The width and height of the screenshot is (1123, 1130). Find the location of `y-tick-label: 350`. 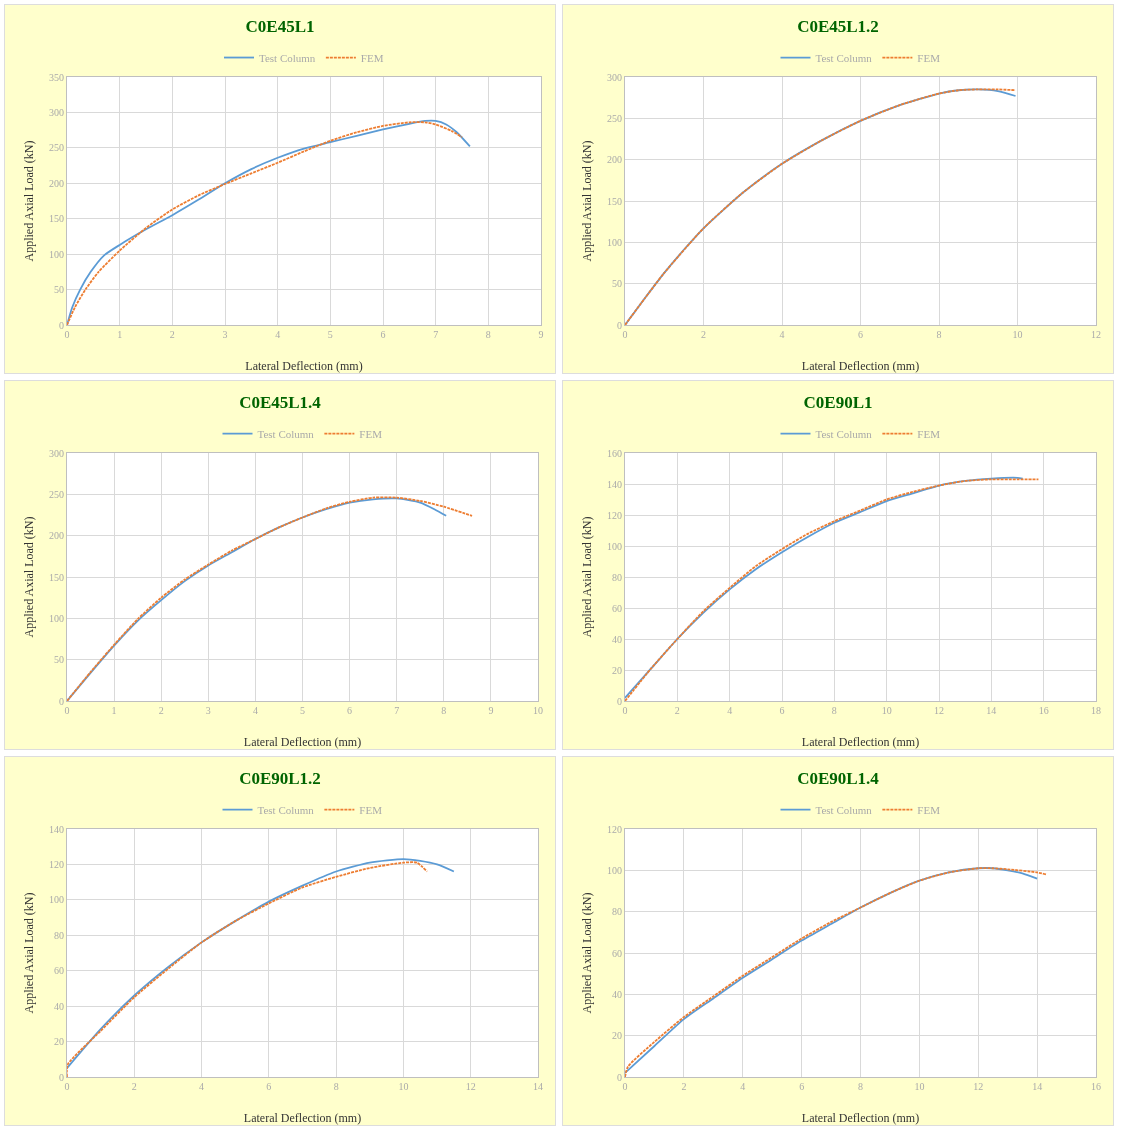

y-tick-label: 350 is located at coordinates (56, 77).